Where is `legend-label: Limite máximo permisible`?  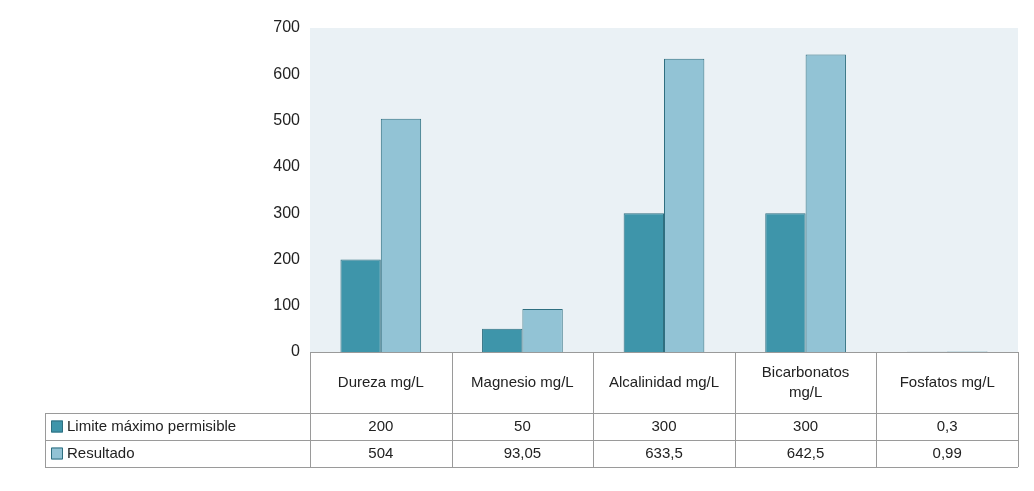 legend-label: Limite máximo permisible is located at coordinates (152, 425).